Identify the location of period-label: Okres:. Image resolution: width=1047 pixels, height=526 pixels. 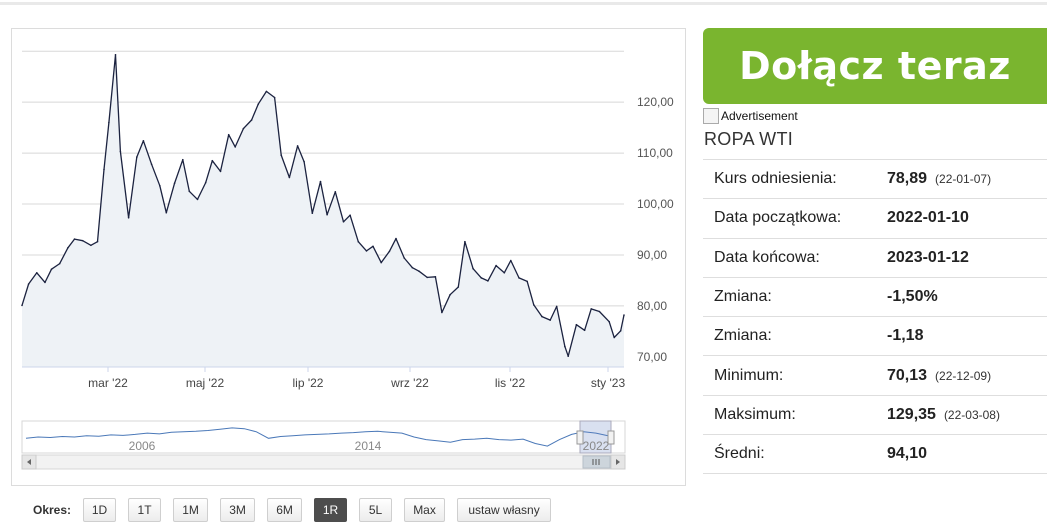
(52, 510).